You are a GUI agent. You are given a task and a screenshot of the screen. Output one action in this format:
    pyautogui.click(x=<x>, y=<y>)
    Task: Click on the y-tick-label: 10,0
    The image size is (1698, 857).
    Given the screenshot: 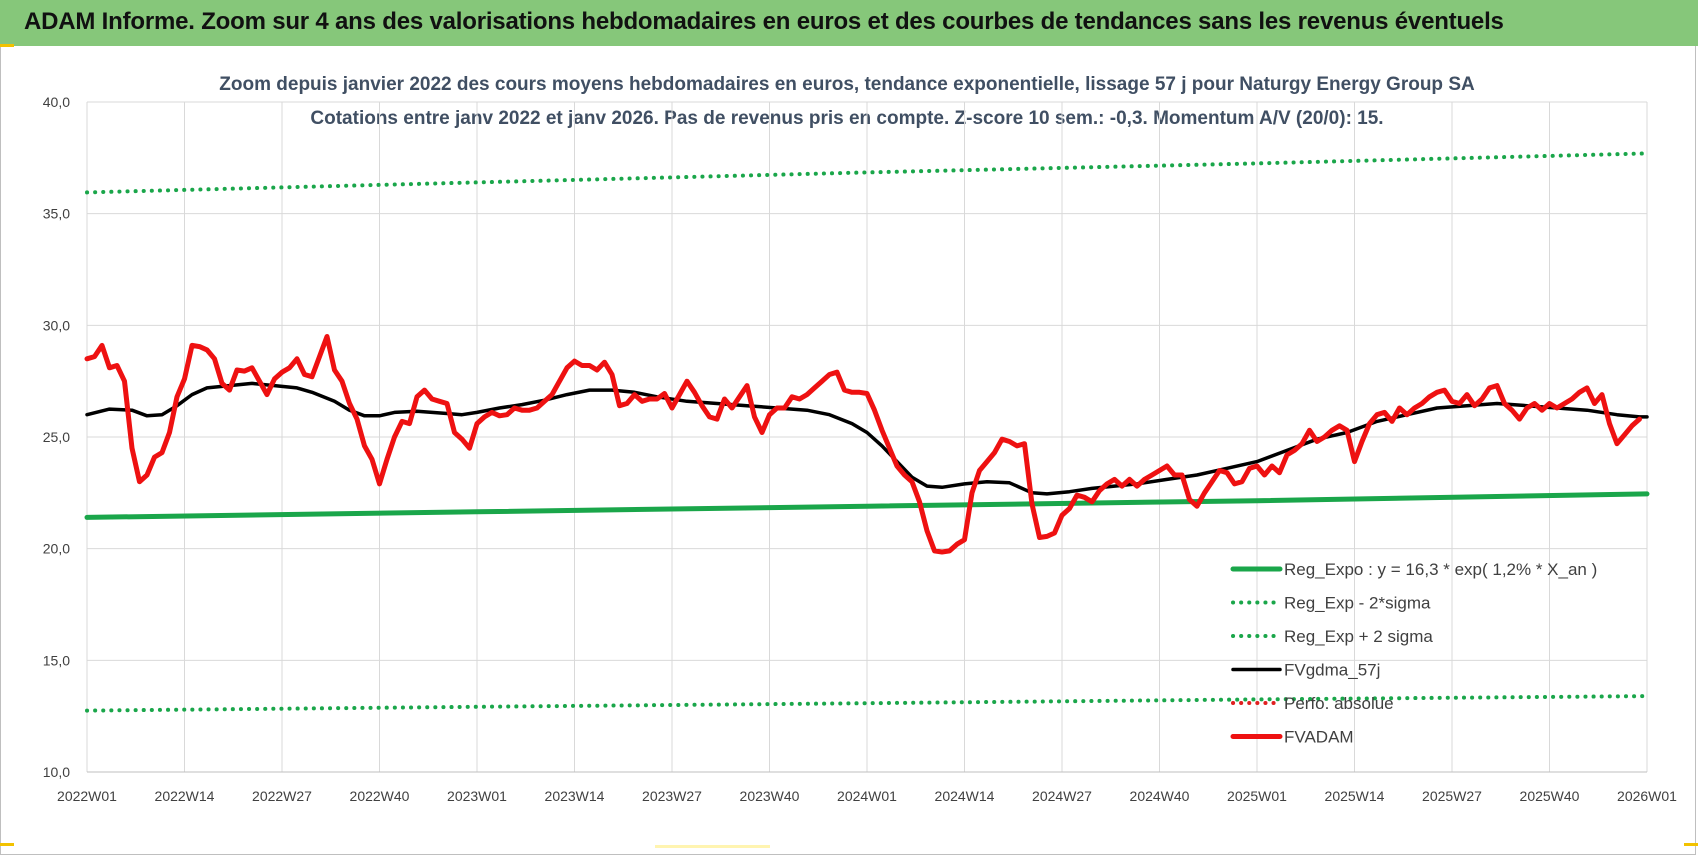 What is the action you would take?
    pyautogui.click(x=56, y=772)
    